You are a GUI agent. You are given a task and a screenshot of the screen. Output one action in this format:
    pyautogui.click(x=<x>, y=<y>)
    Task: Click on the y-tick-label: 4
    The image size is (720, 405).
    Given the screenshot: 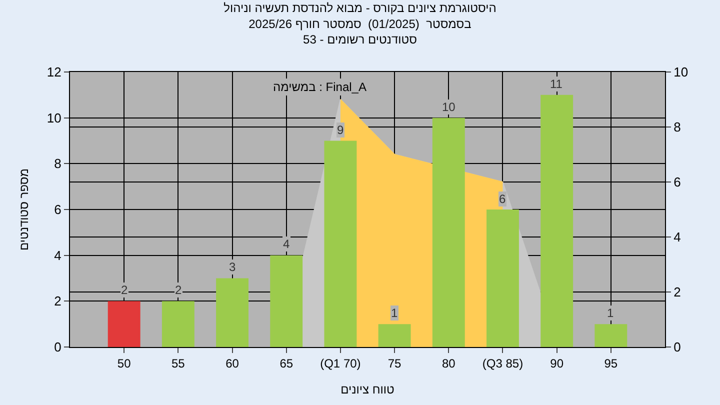 What is the action you would take?
    pyautogui.click(x=58, y=255)
    